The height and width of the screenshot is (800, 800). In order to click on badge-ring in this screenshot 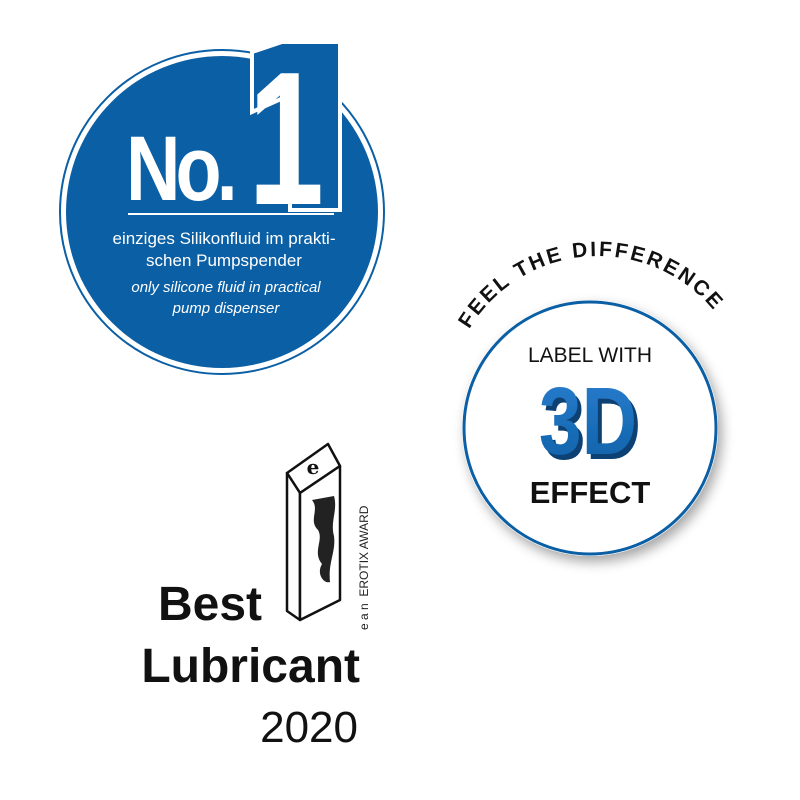, I will do `click(590, 428)`.